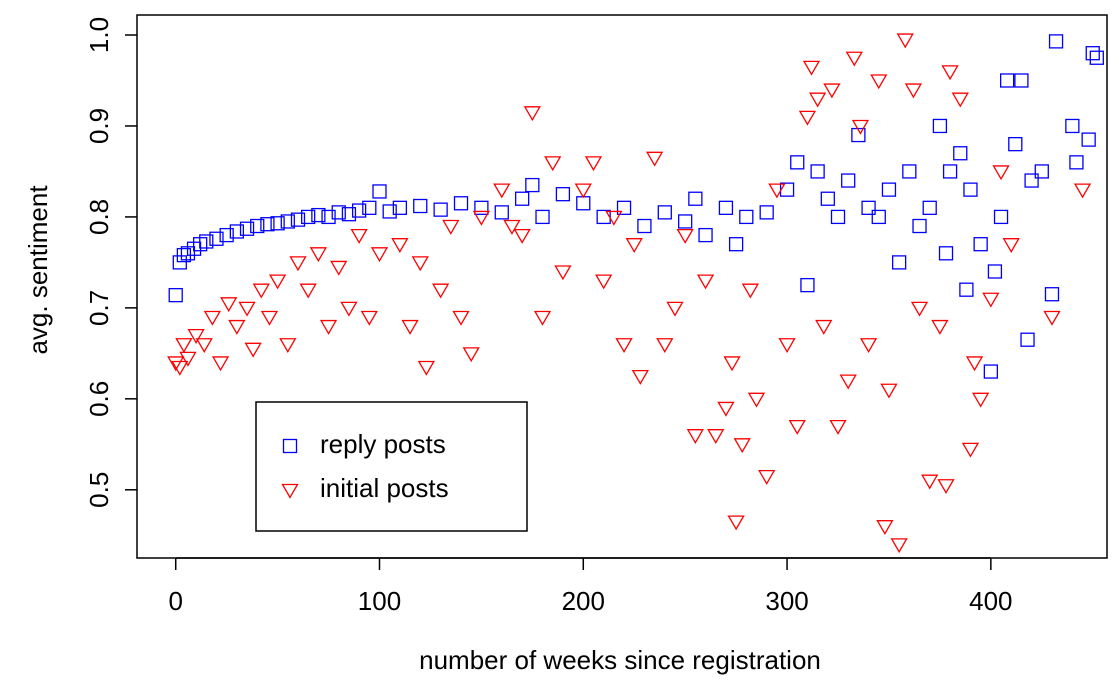 The width and height of the screenshot is (1119, 681). Describe the element at coordinates (99, 399) in the screenshot. I see `y-tick-label: 0.6` at that location.